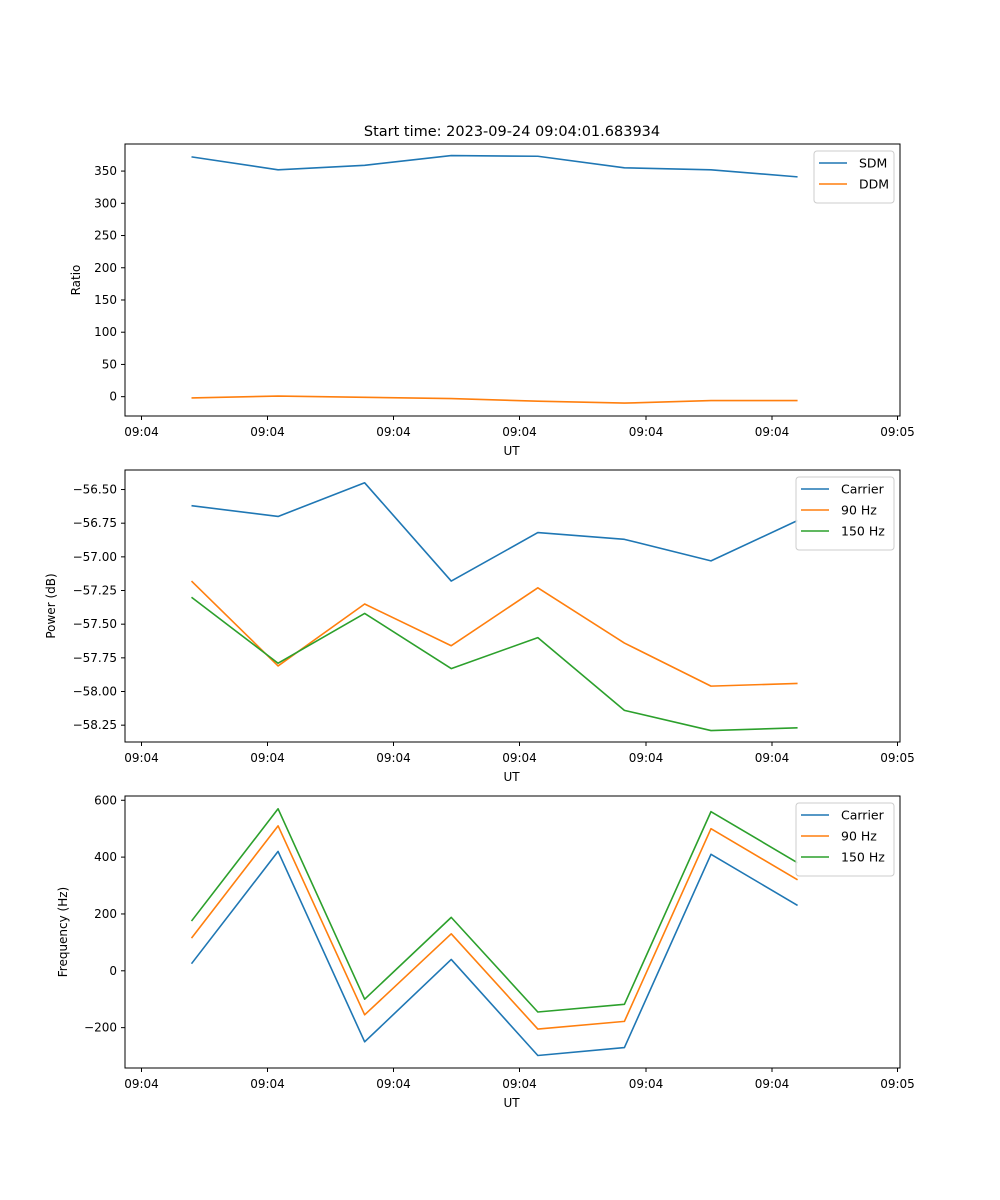 Image resolution: width=1000 pixels, height=1200 pixels. What do you see at coordinates (494, 399) in the screenshot?
I see `series-line-ddm` at bounding box center [494, 399].